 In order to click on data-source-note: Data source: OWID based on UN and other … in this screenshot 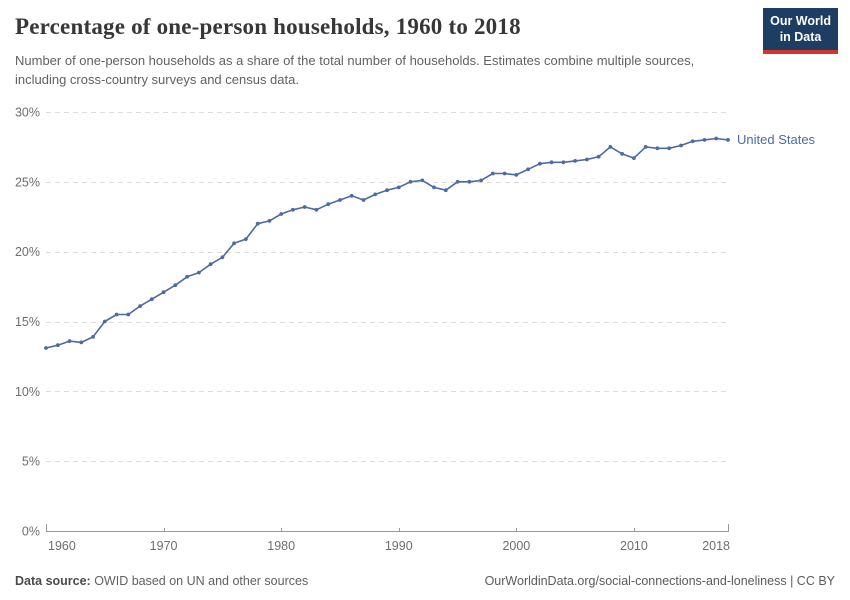, I will do `click(161, 581)`.